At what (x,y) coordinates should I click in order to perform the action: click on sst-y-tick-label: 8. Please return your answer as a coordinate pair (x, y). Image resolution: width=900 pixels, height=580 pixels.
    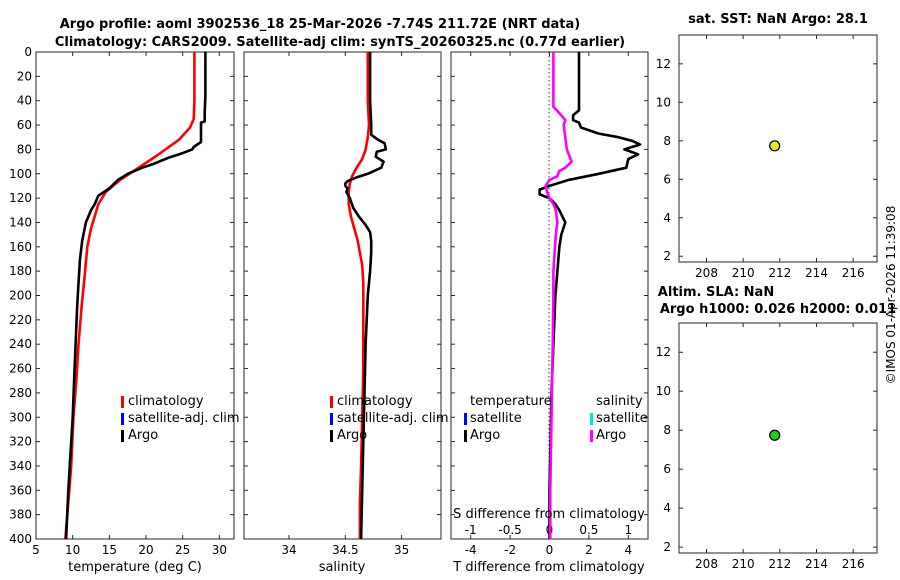
    Looking at the image, I should click on (667, 141).